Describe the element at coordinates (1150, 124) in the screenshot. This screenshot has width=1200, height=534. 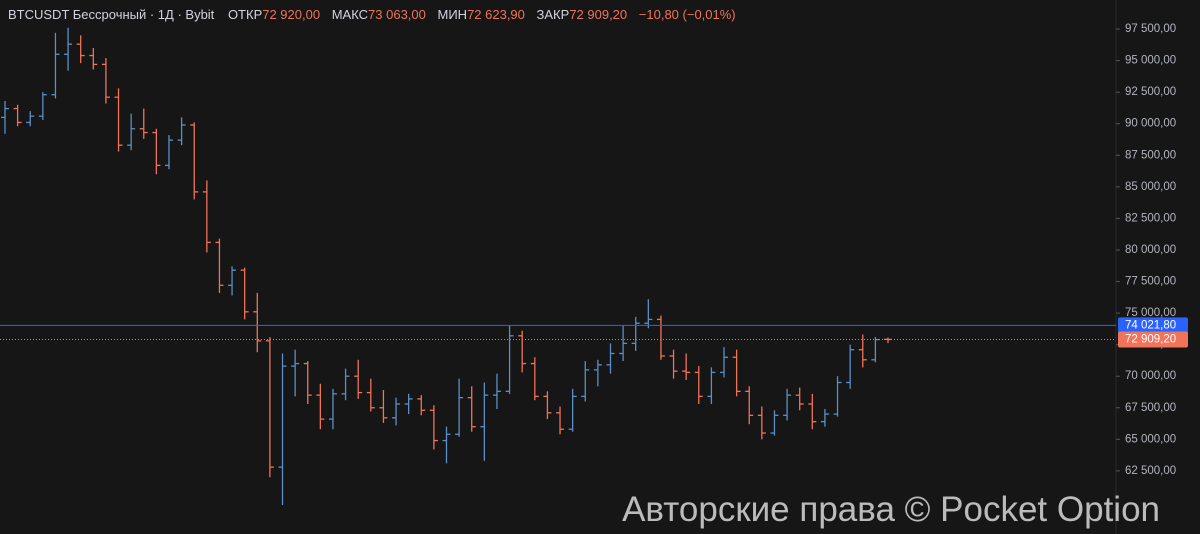
I see `y-tick-label: 90 000,00` at that location.